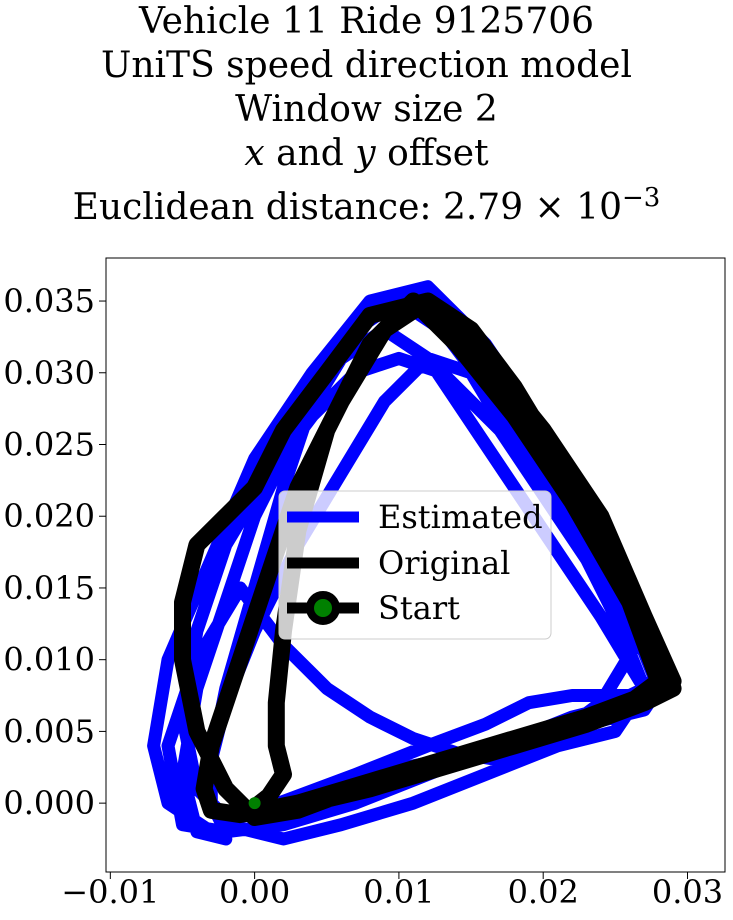 This screenshot has width=733, height=920. What do you see at coordinates (543, 892) in the screenshot?
I see `x-tick-label: 0.02` at bounding box center [543, 892].